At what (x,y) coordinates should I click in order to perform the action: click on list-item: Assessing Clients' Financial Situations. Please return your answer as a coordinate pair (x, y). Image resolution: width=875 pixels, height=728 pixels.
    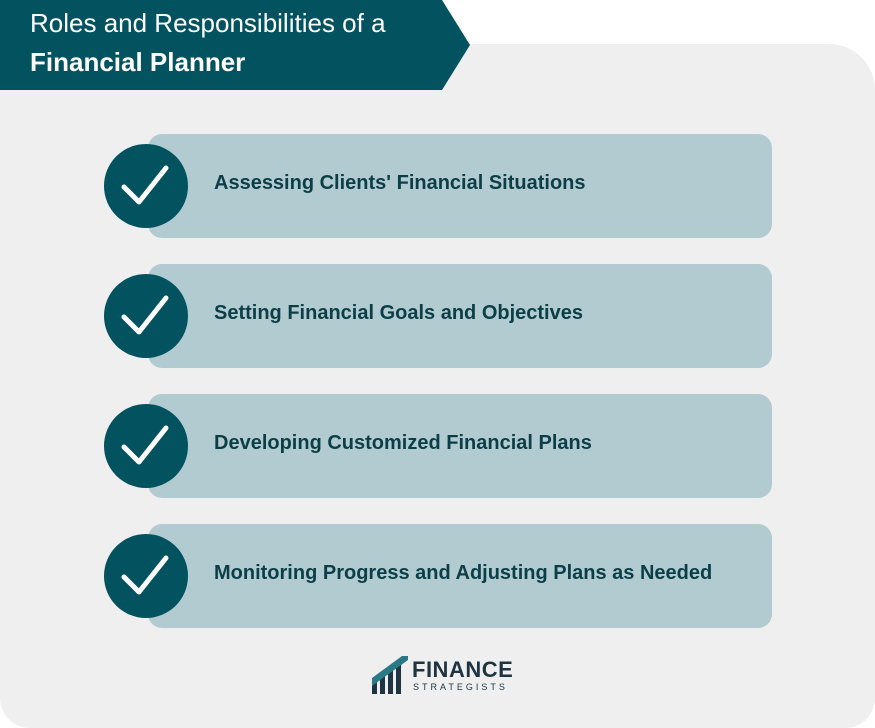
    Looking at the image, I should click on (438, 186).